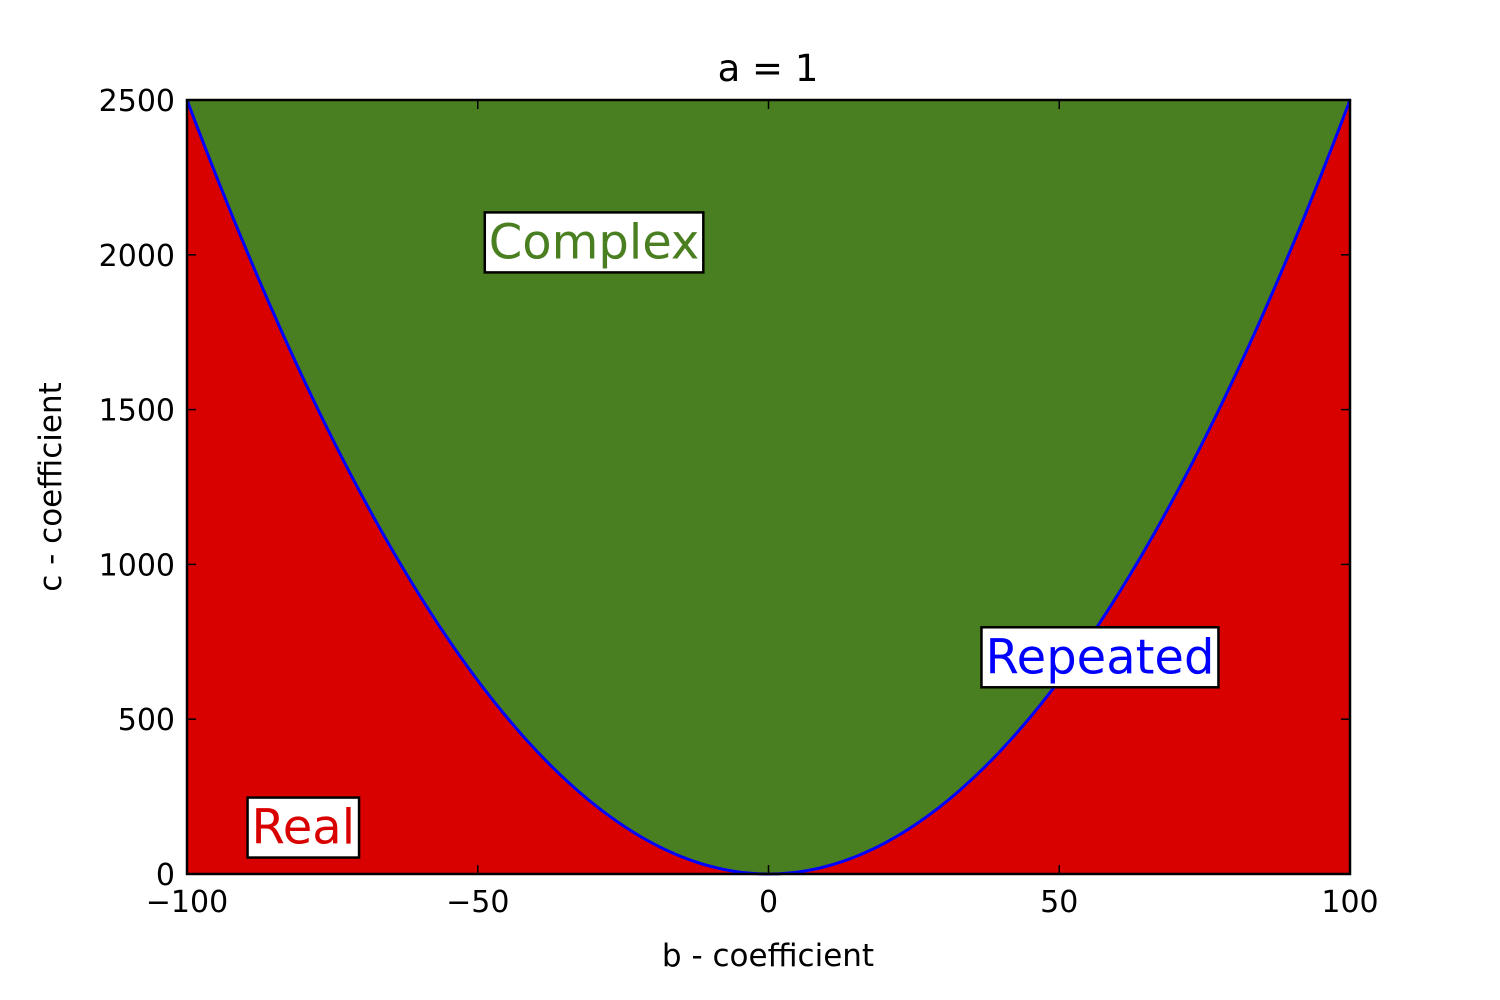 The image size is (1500, 1000). I want to click on annotation-repeated-label: Repeated, so click(1099, 657).